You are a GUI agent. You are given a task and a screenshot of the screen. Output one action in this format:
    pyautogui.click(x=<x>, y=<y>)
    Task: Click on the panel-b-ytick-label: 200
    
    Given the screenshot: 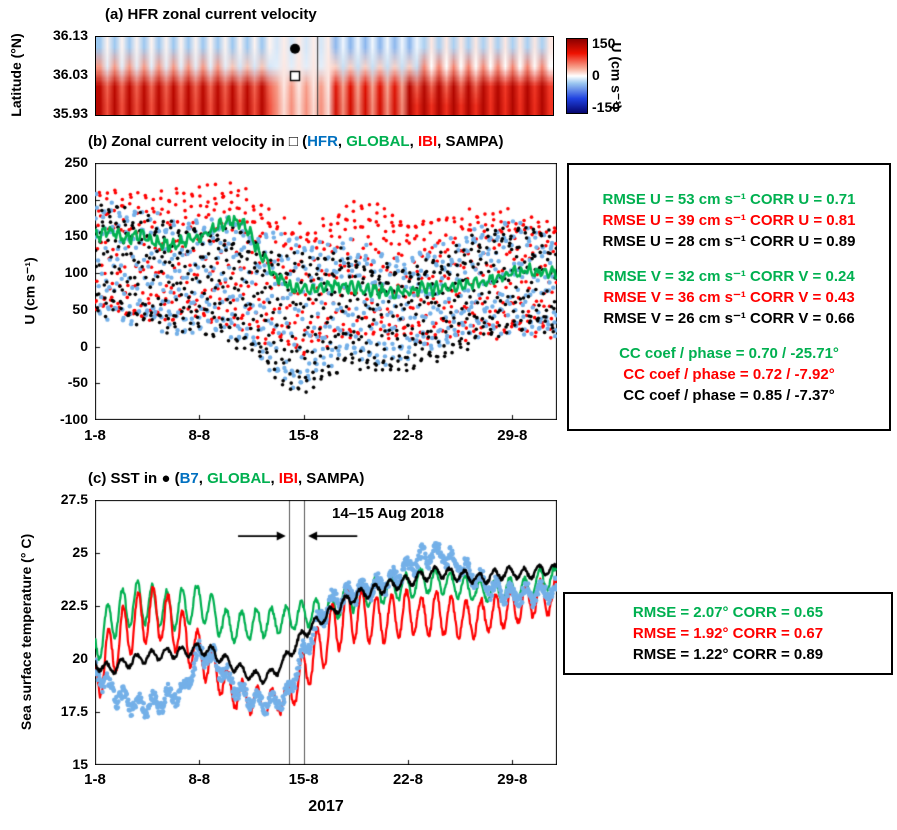 What is the action you would take?
    pyautogui.click(x=76, y=198)
    